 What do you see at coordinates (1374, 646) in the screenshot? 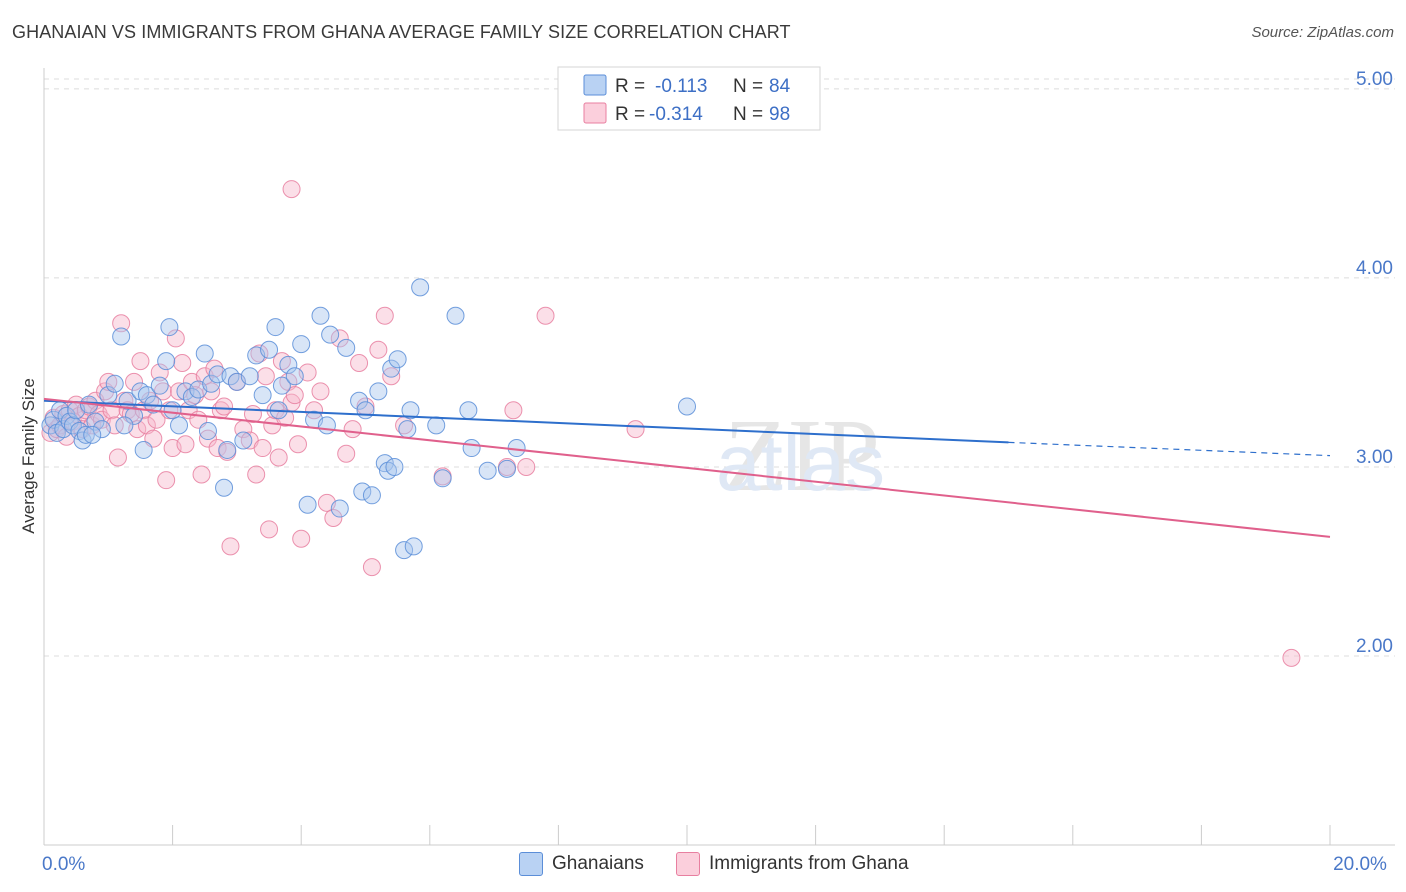
I see `y-tick-label: 2.00` at bounding box center [1374, 646].